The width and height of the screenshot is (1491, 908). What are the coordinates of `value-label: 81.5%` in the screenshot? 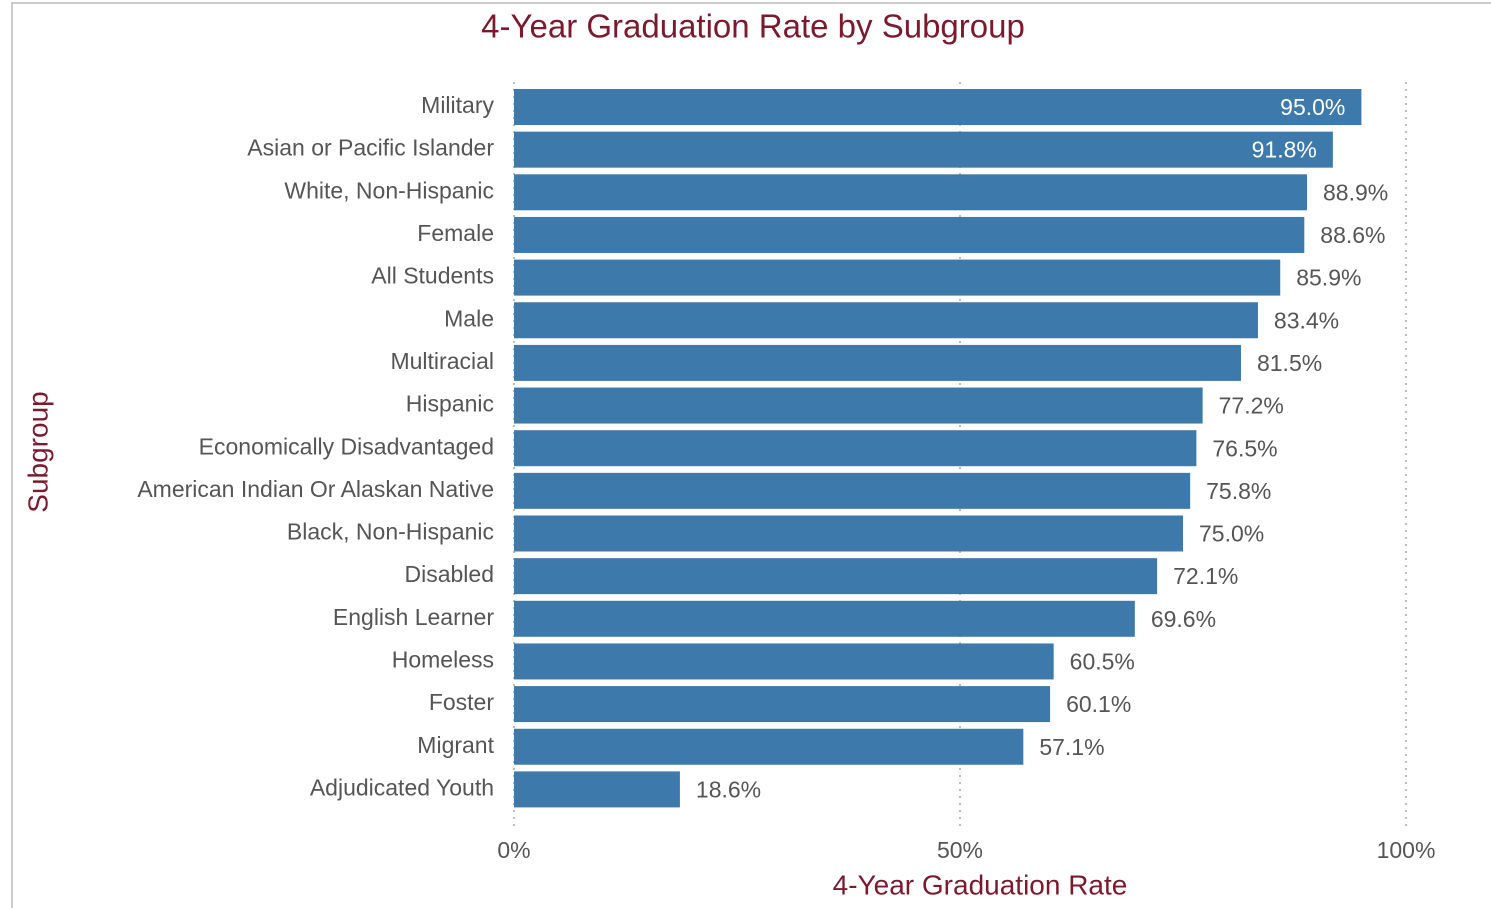 It's located at (1289, 363).